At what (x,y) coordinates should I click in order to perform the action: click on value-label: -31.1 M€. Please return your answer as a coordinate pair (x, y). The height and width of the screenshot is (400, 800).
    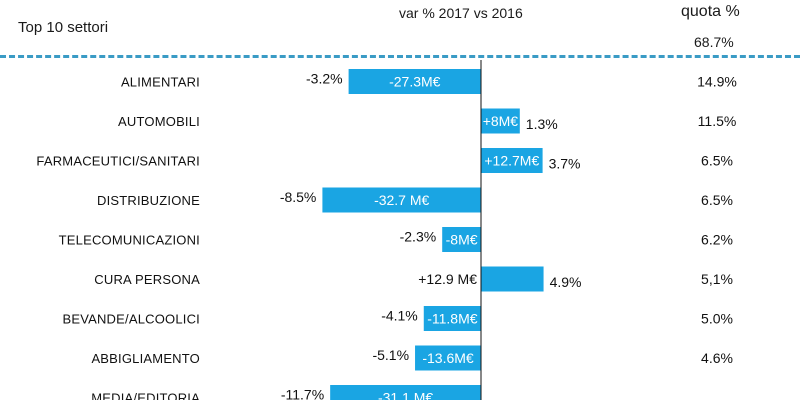
    Looking at the image, I should click on (405, 395).